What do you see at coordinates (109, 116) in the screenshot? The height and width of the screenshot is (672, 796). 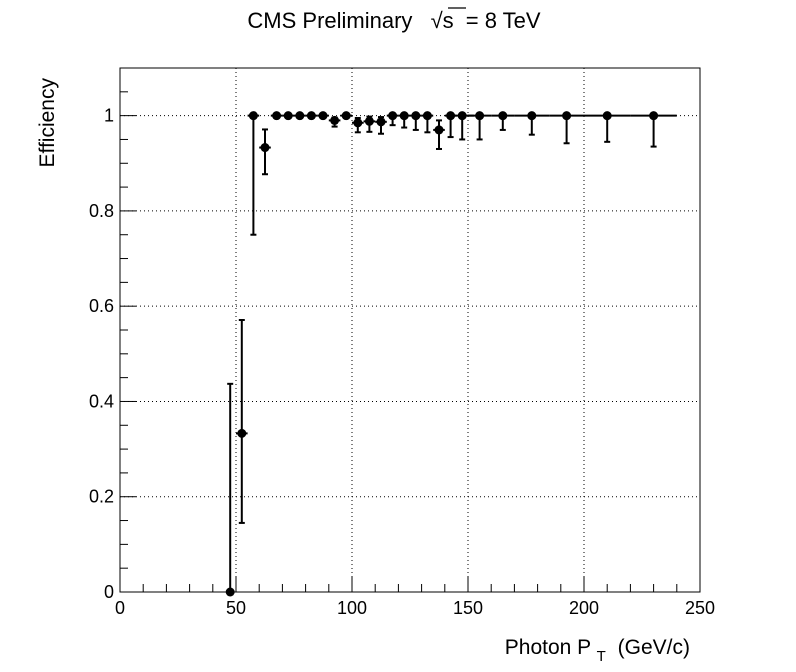 I see `y-tick-label: 1` at bounding box center [109, 116].